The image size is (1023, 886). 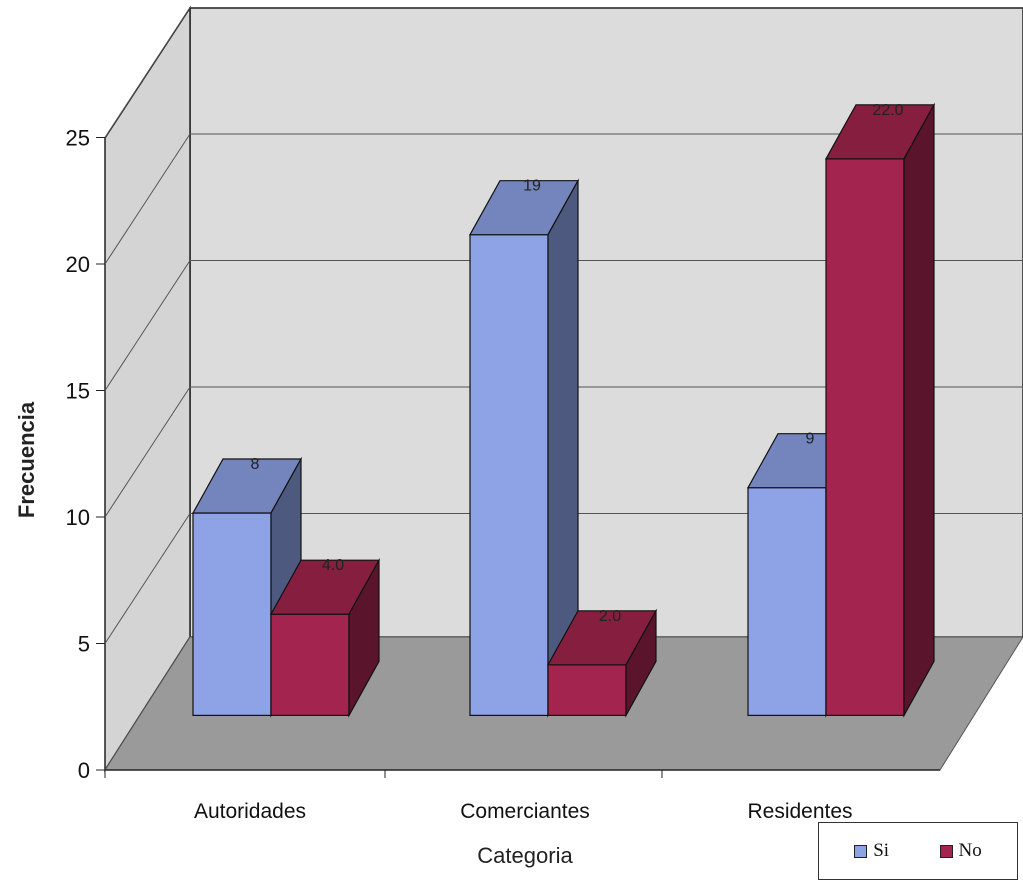 I want to click on legend-swatch-si, so click(x=861, y=851).